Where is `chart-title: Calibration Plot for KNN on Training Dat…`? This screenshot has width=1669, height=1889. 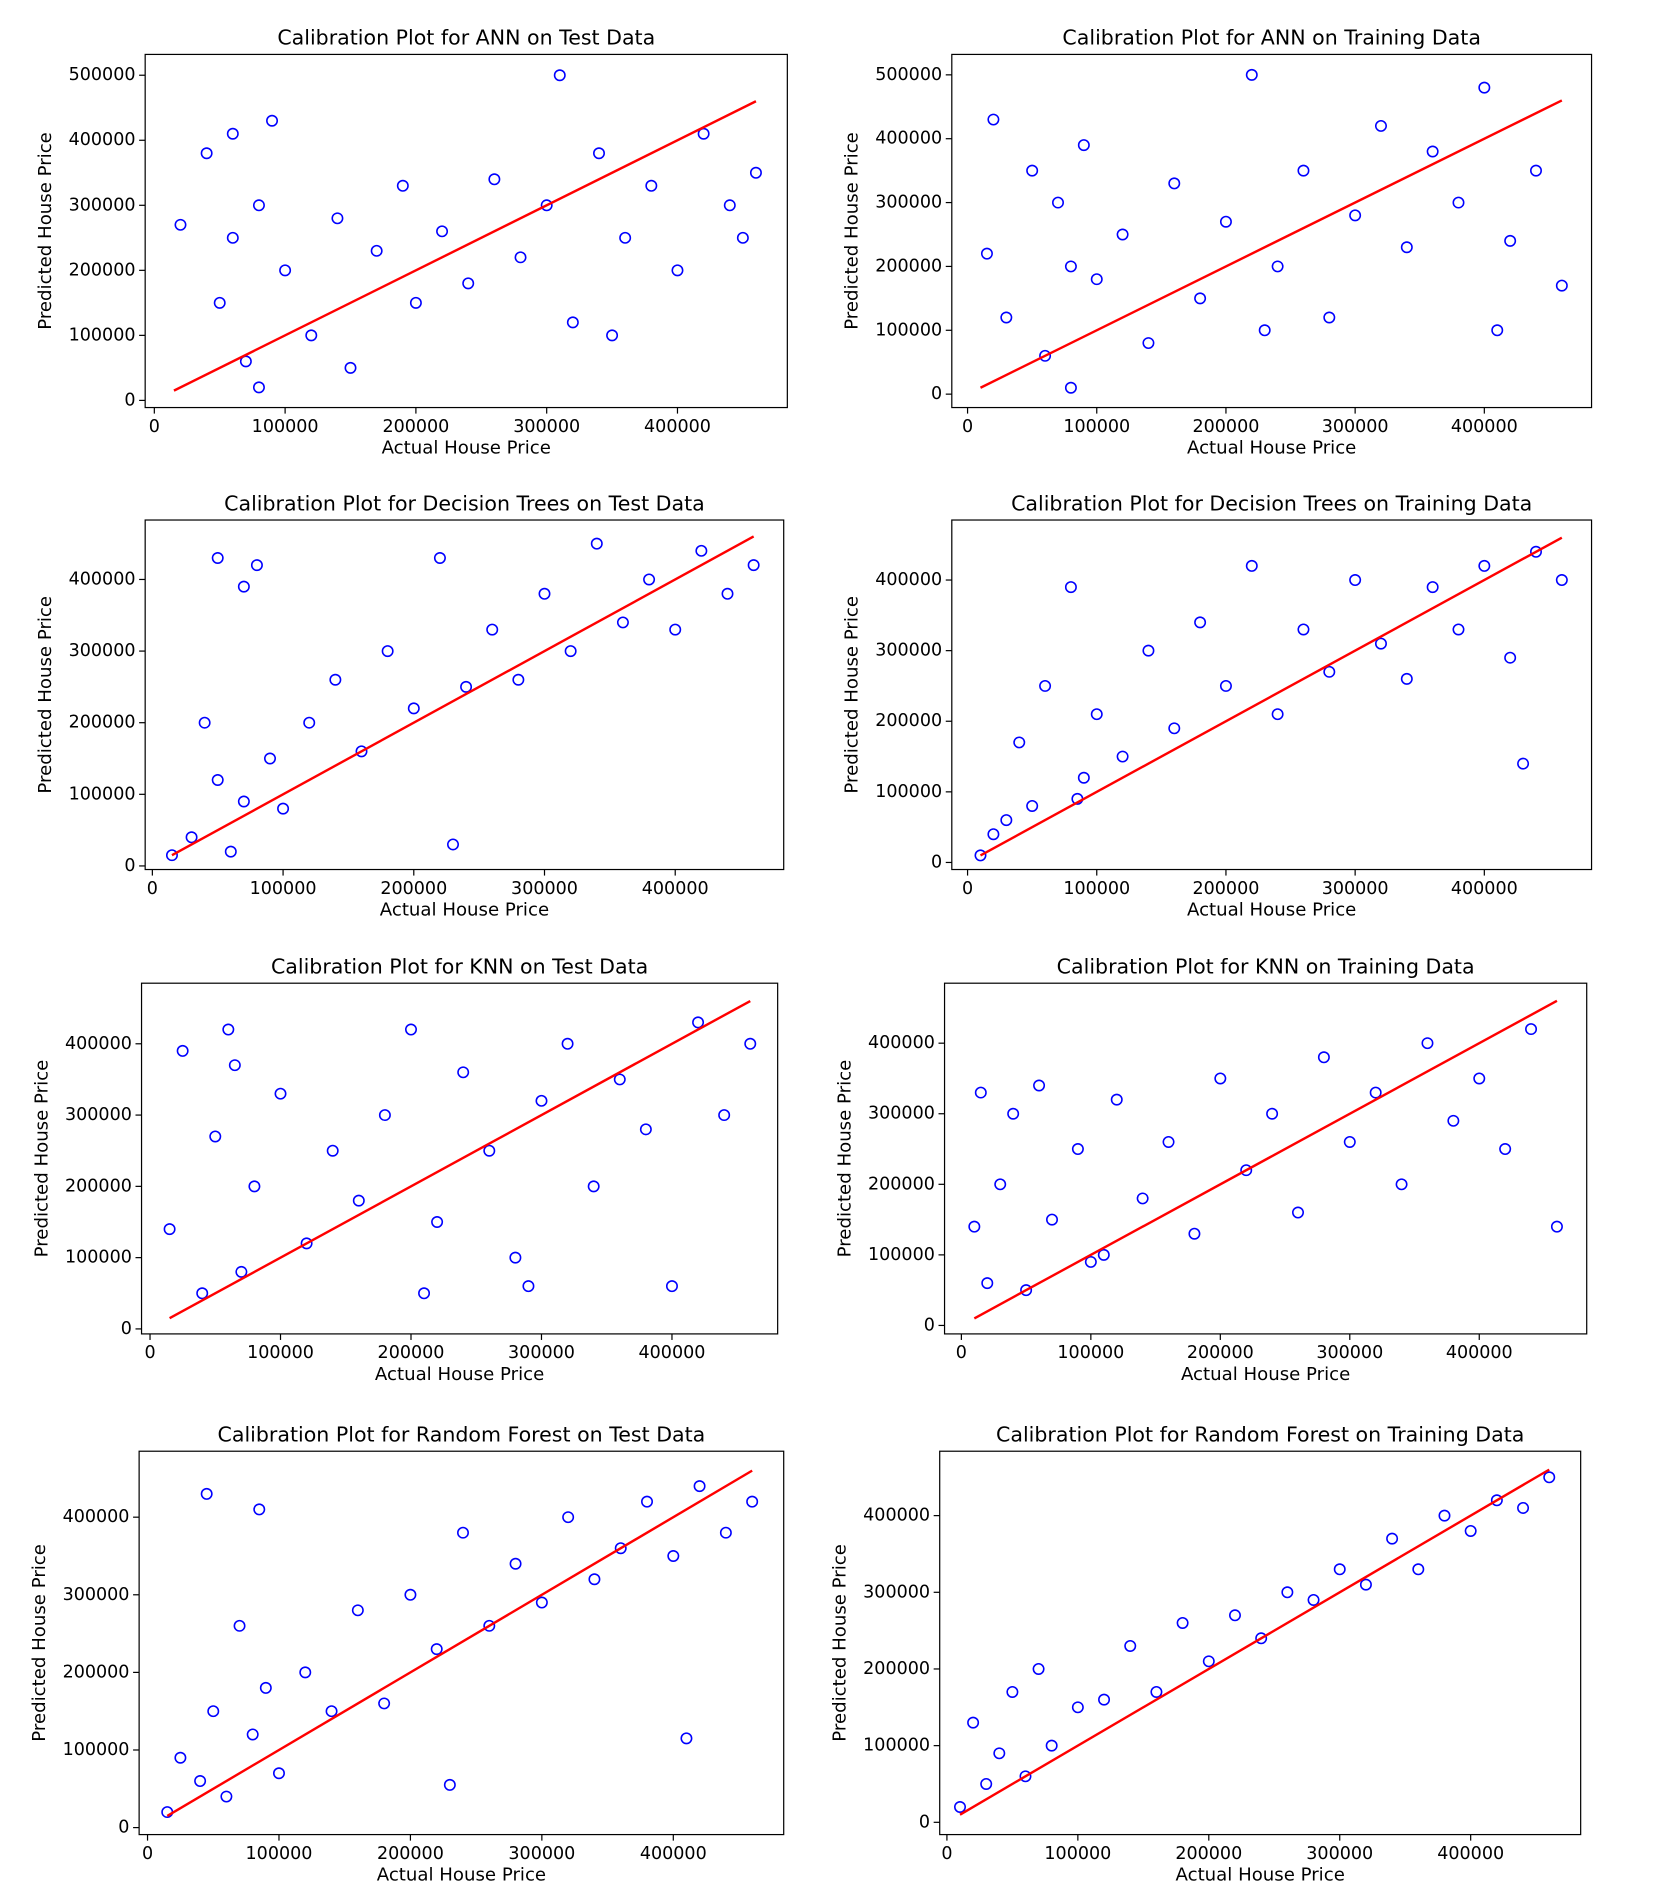 chart-title: Calibration Plot for KNN on Training Dat… is located at coordinates (1266, 966).